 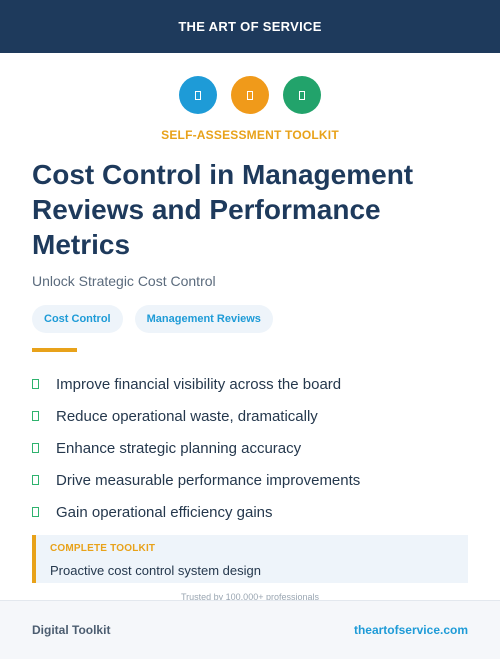 I want to click on tag-list: Cost Control Management Reviews, so click(x=152, y=319).